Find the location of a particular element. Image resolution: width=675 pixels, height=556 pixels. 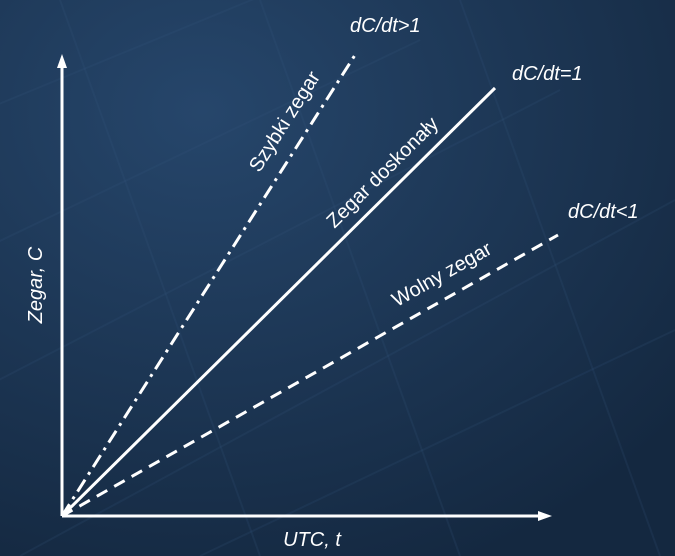

fast-clock-rate: dC/dt>1 is located at coordinates (385, 26).